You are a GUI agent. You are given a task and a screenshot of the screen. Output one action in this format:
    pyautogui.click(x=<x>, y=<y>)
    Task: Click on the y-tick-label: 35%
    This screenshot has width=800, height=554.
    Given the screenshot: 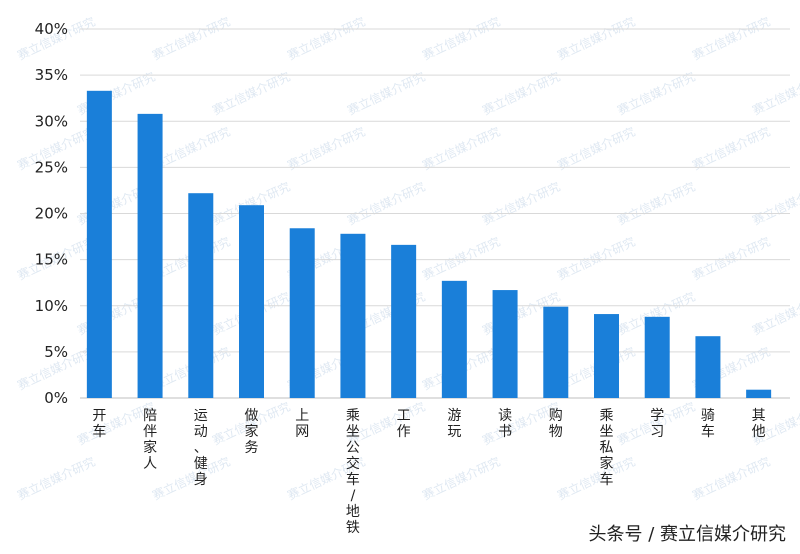 What is the action you would take?
    pyautogui.click(x=51, y=75)
    